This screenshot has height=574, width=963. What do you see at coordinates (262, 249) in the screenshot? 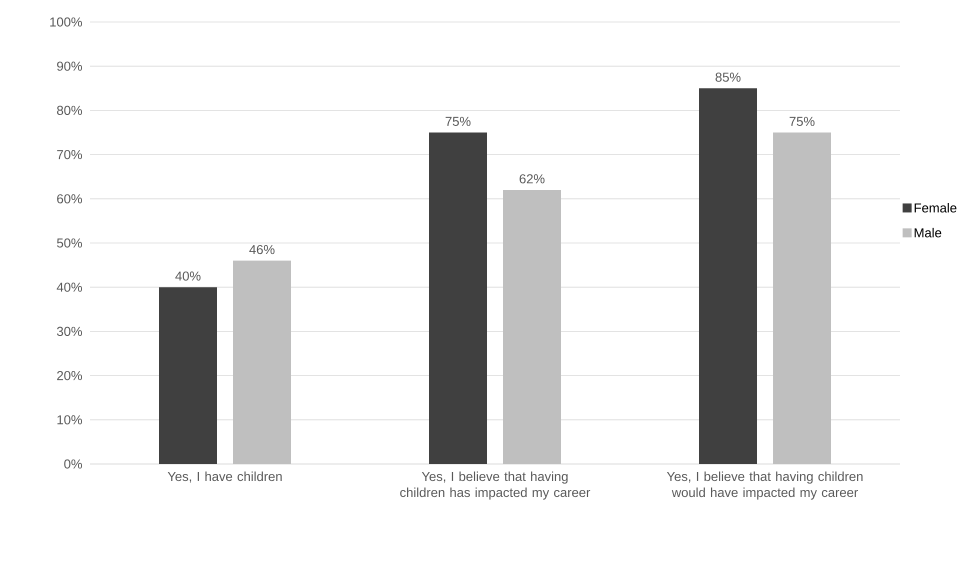
I see `data-label: 46%` at bounding box center [262, 249].